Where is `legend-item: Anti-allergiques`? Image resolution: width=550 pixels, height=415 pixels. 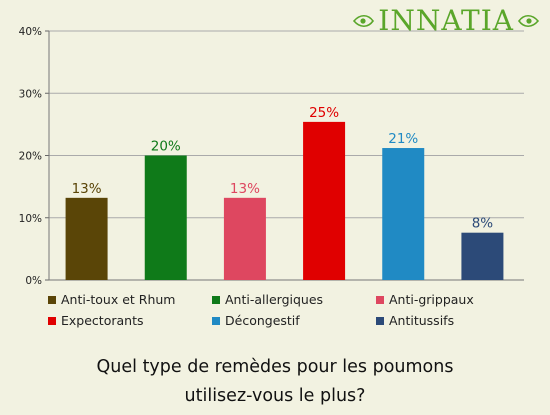 legend-item: Anti-allergiques is located at coordinates (294, 299).